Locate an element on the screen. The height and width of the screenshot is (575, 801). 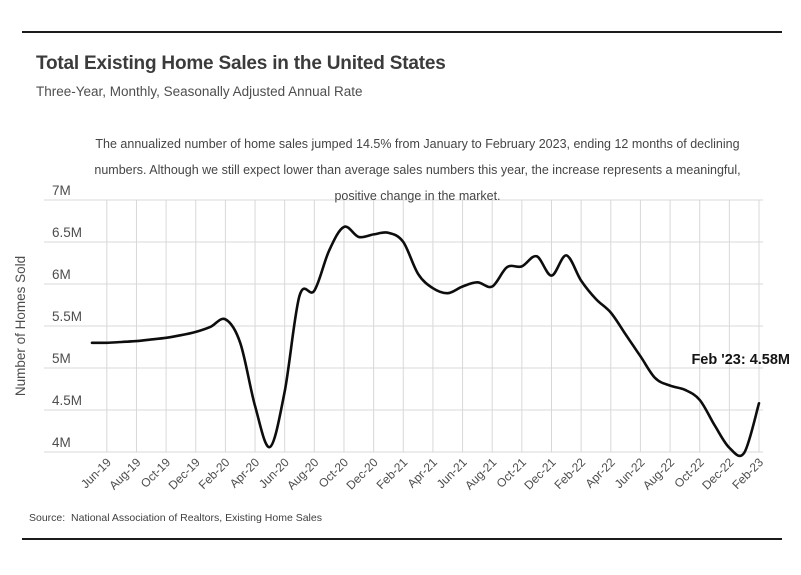
top-divider is located at coordinates (402, 32).